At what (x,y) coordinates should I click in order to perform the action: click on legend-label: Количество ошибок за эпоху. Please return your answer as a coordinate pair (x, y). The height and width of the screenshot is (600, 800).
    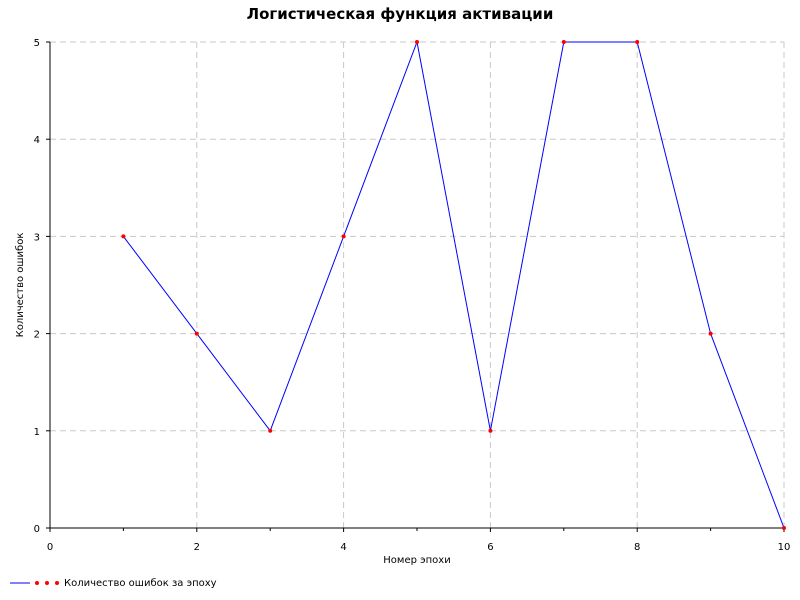
    Looking at the image, I should click on (140, 583).